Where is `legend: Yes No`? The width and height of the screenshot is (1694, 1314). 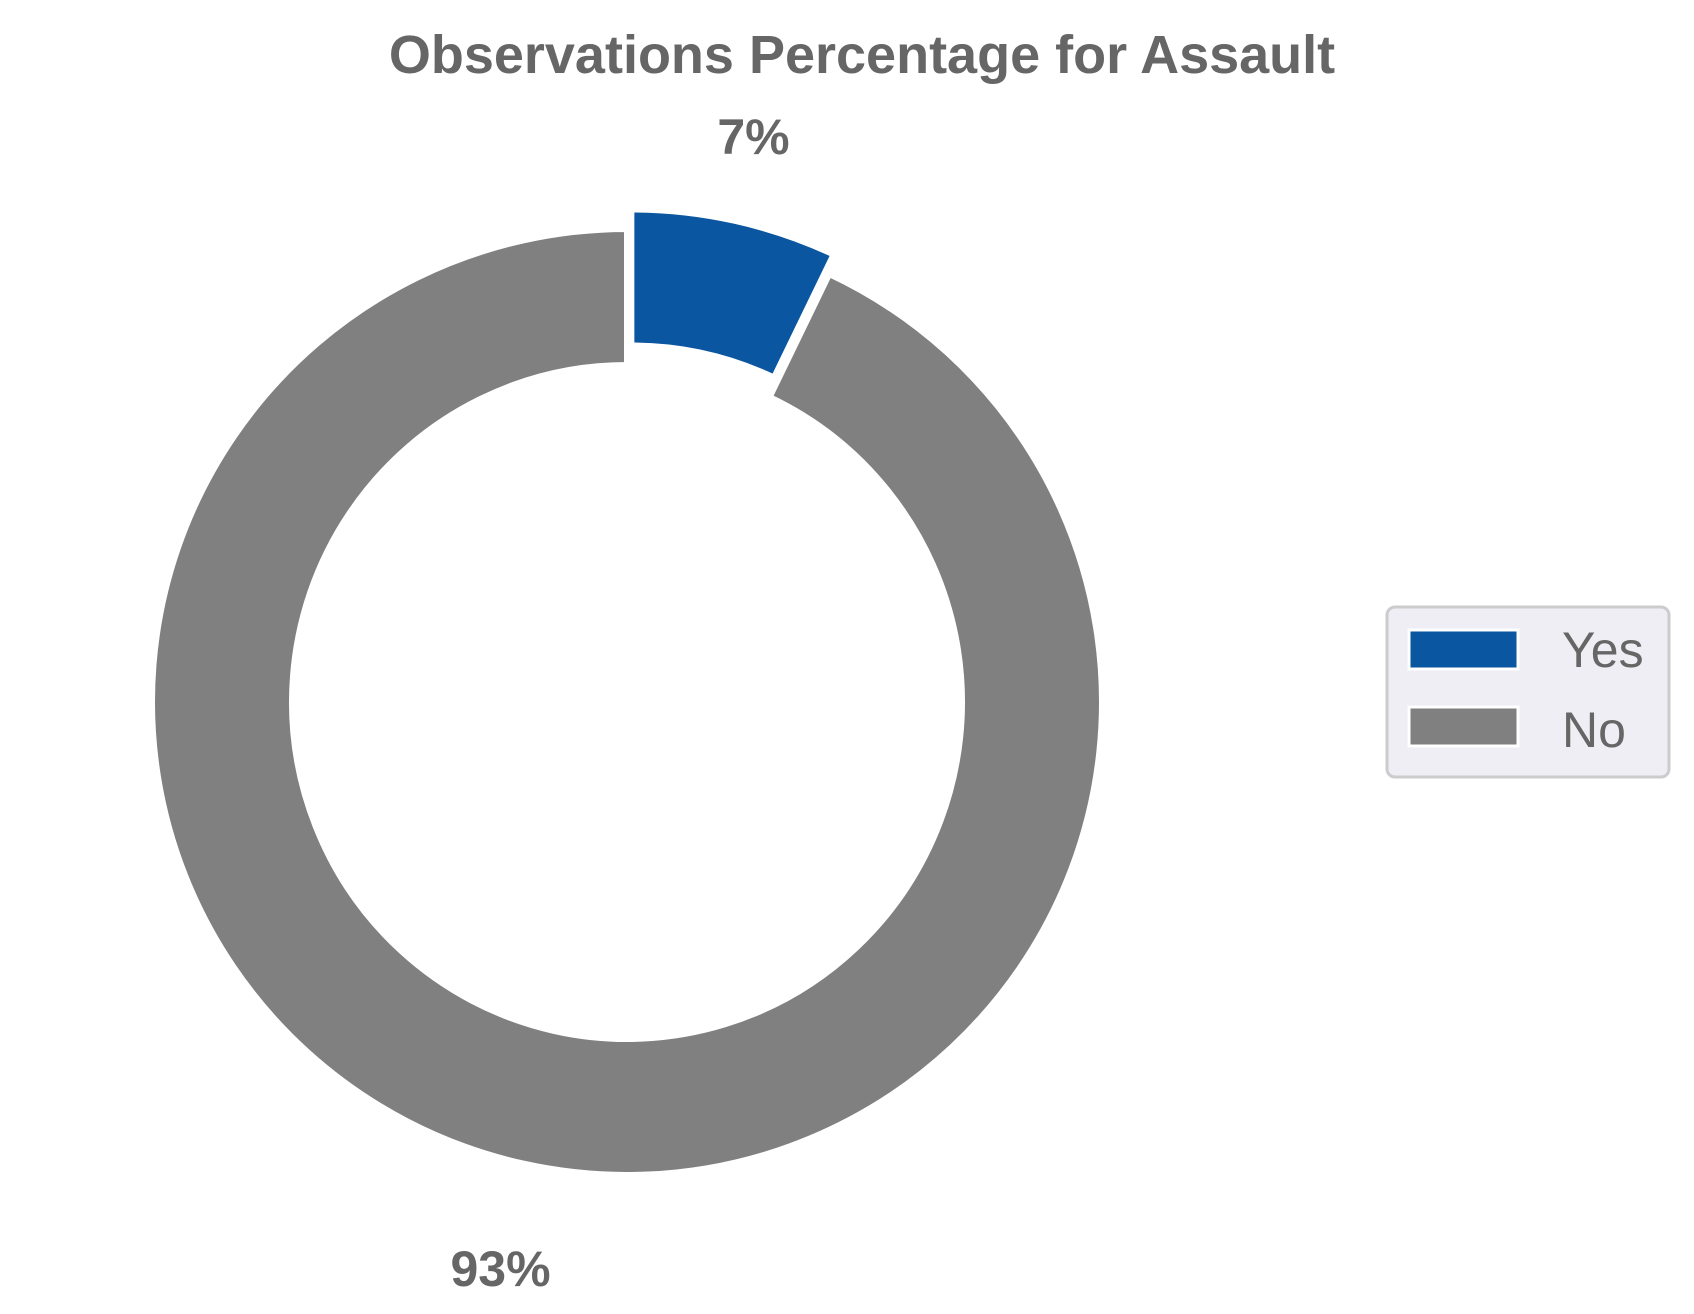
legend: Yes No is located at coordinates (1528, 692).